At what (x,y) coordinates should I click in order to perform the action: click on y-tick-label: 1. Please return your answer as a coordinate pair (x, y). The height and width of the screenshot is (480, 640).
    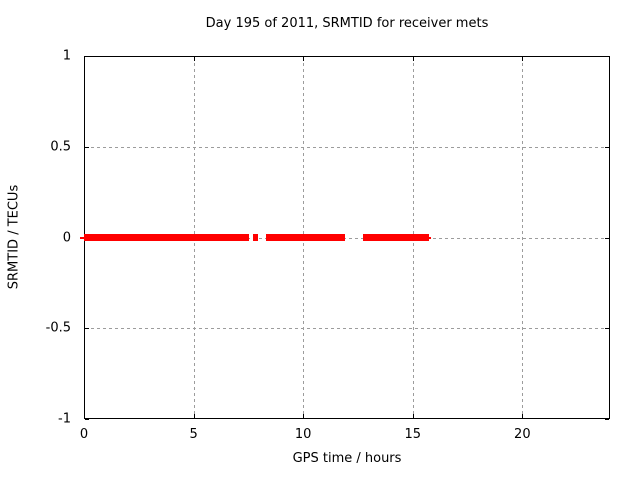
    Looking at the image, I should click on (66, 56).